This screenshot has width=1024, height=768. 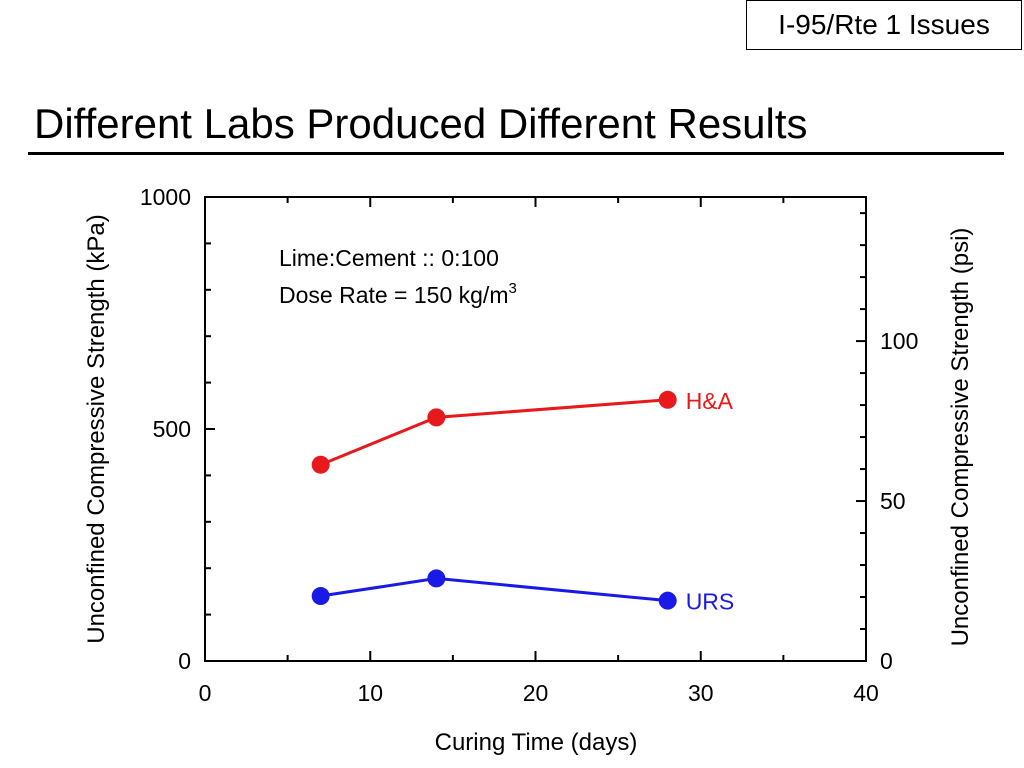 What do you see at coordinates (710, 401) in the screenshot?
I see `series-label-h-a: H&A` at bounding box center [710, 401].